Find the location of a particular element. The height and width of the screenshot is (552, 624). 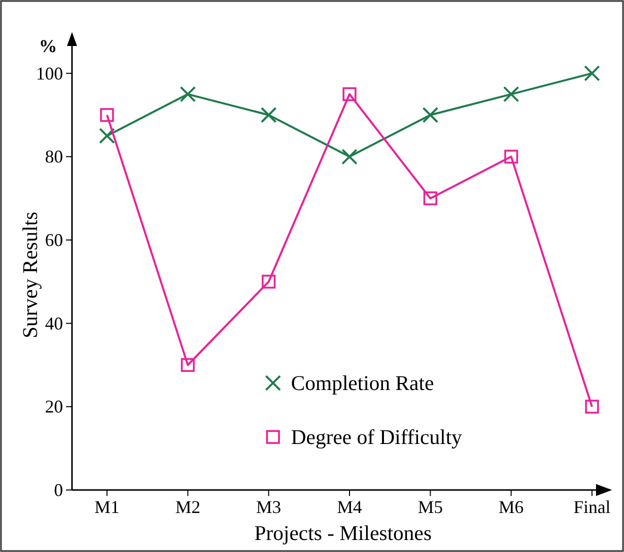

legend-label: Completion Rate is located at coordinates (362, 383).